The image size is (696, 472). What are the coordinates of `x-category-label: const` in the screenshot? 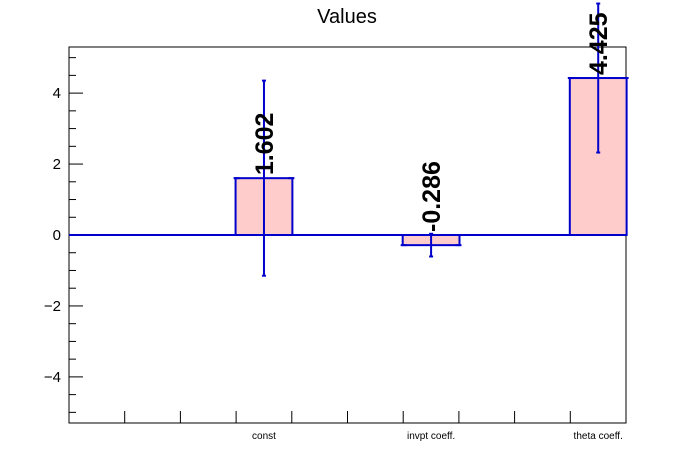 It's located at (264, 436).